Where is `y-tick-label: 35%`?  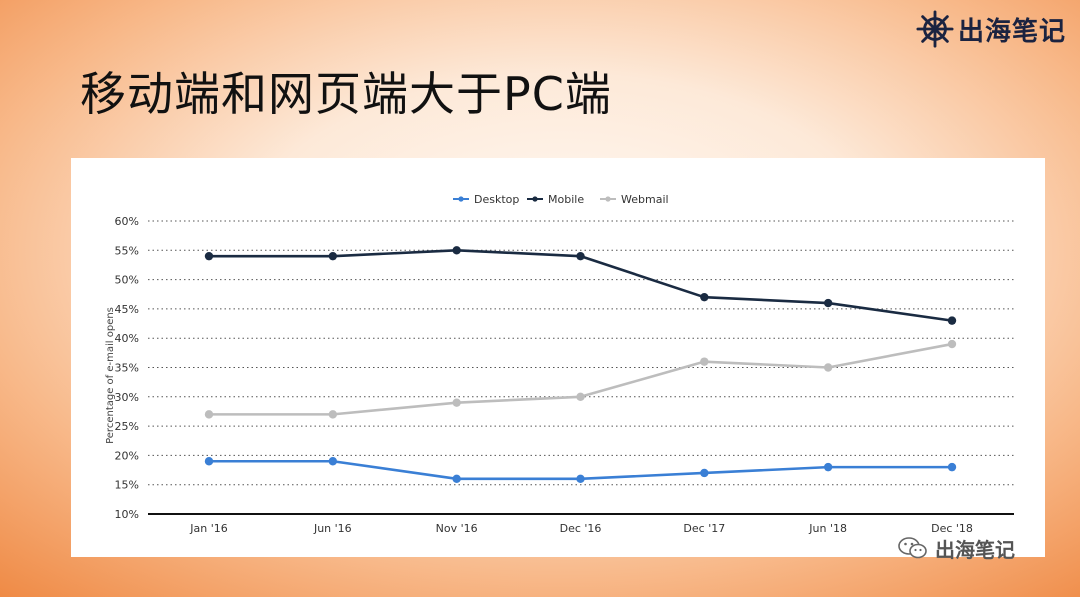
y-tick-label: 35% is located at coordinates (127, 368).